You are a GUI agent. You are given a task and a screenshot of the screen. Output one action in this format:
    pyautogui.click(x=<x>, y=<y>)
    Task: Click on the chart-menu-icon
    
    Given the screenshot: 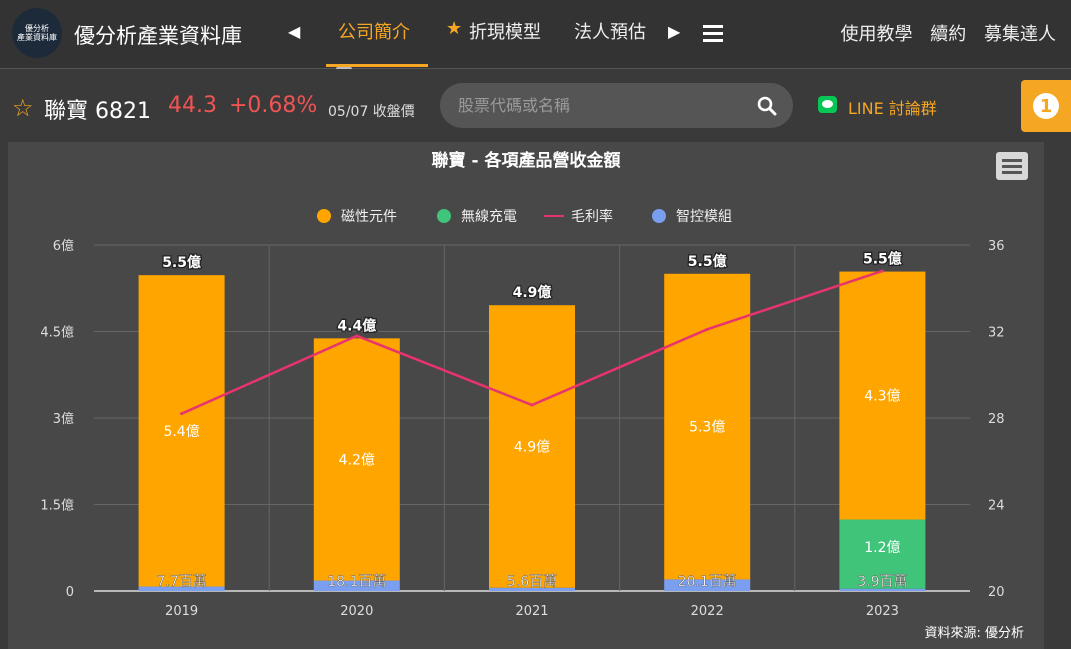 What is the action you would take?
    pyautogui.click(x=1012, y=166)
    